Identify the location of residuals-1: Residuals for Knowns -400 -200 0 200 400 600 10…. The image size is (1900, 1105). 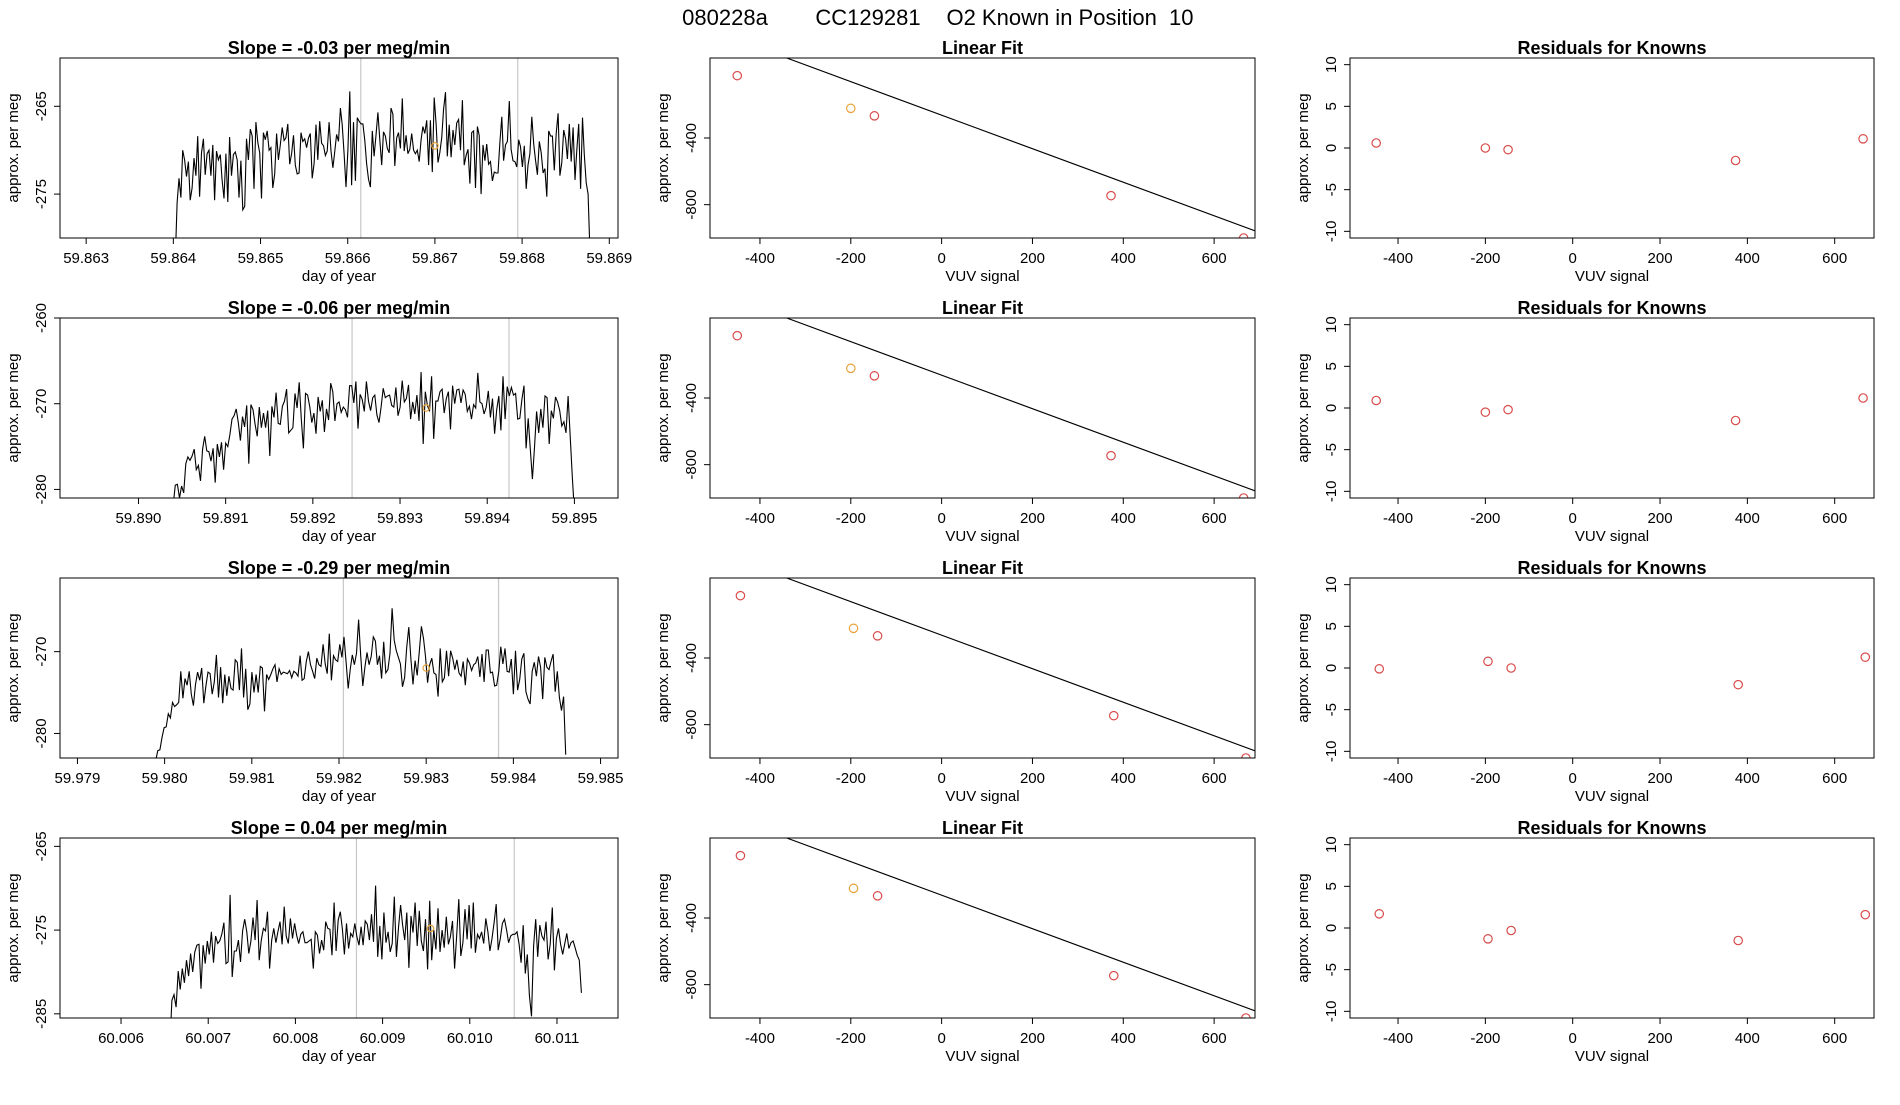
(1585, 161).